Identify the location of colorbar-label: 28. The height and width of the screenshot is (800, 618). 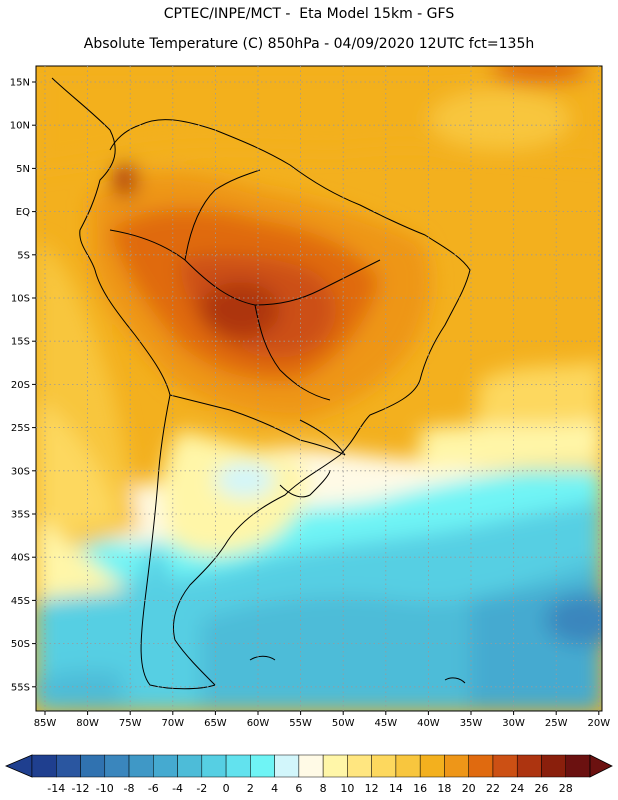
(566, 788).